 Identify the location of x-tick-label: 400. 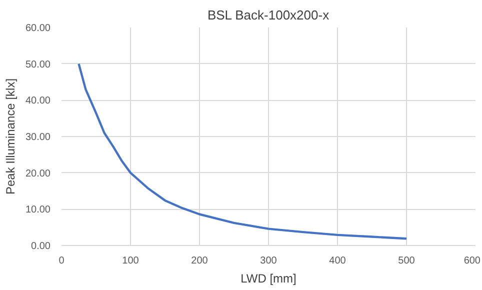
(337, 261).